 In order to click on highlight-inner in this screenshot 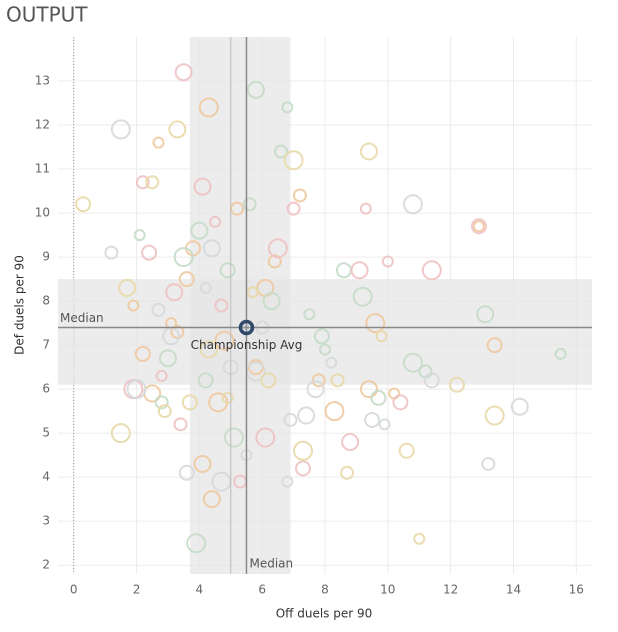, I will do `click(246, 327)`.